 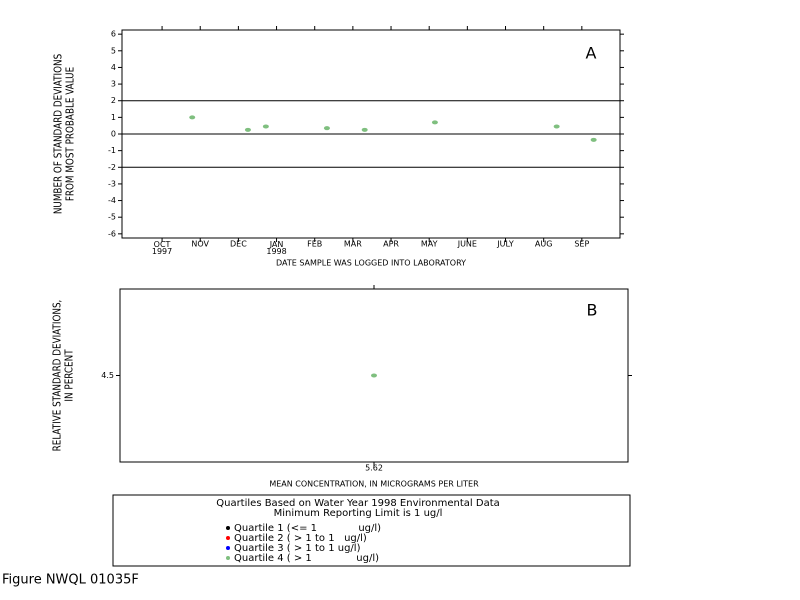 I want to click on y-axis-label: FROM MOST PROBABLE VALUE, so click(x=70, y=134).